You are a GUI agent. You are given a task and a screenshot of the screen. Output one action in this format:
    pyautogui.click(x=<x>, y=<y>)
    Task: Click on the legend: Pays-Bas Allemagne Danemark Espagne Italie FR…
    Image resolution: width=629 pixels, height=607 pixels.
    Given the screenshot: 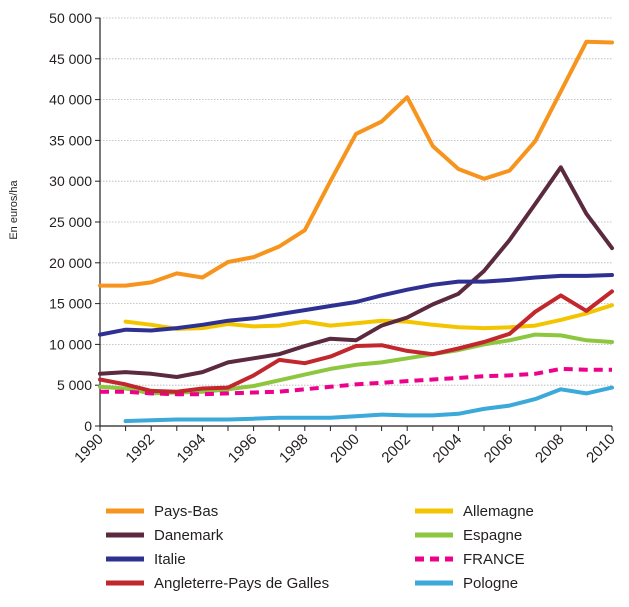 What is the action you would take?
    pyautogui.click(x=320, y=547)
    